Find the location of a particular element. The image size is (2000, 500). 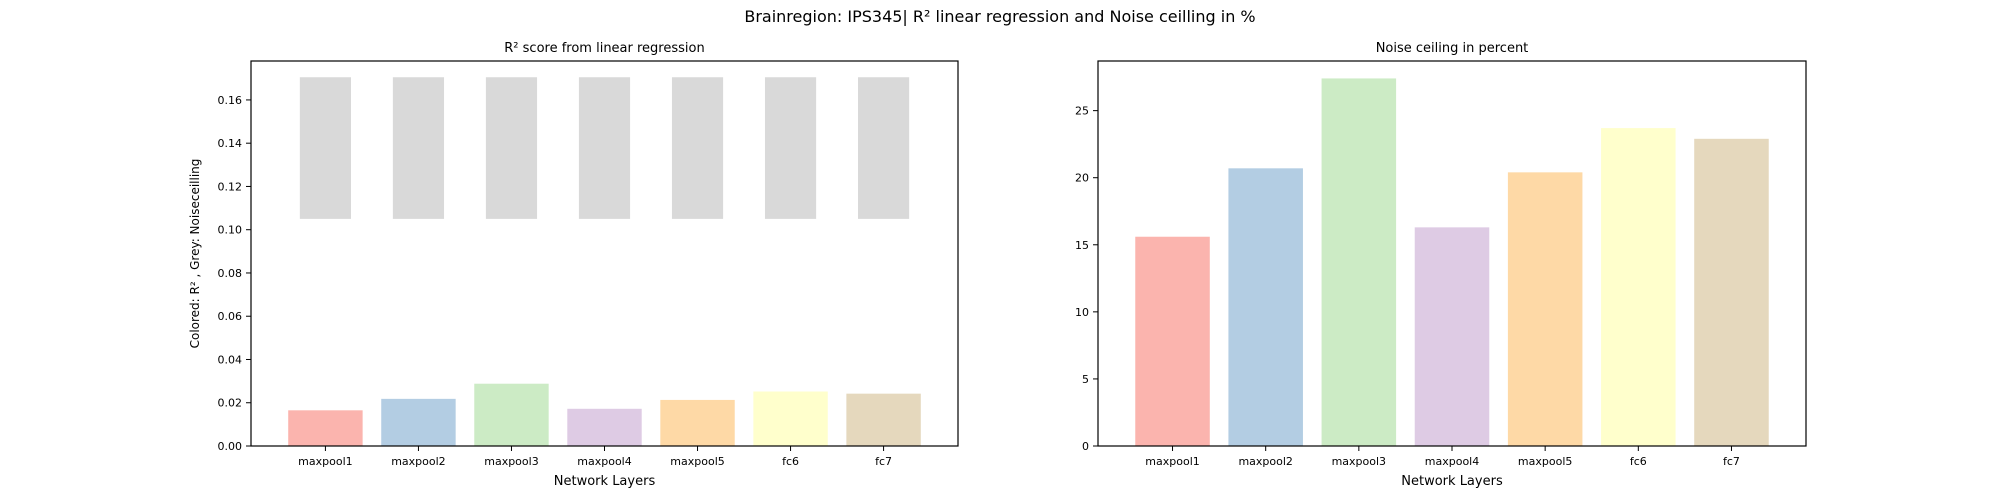

chart-title: R² score from linear regression is located at coordinates (604, 48).